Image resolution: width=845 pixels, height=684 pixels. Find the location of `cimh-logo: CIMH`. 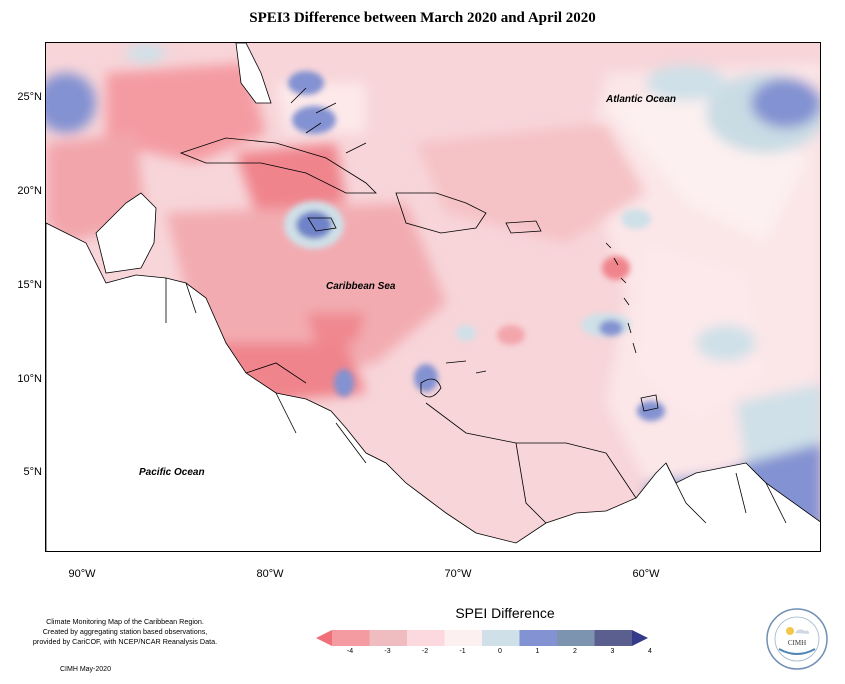

cimh-logo: CIMH is located at coordinates (797, 639).